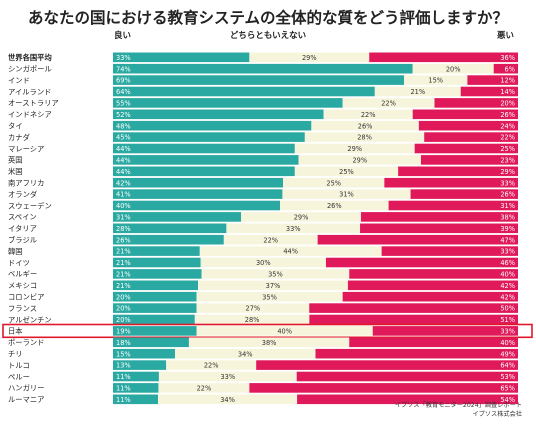 This screenshot has height=430, width=536. Describe the element at coordinates (507, 172) in the screenshot. I see `data-label-bad-10: 29%` at that location.